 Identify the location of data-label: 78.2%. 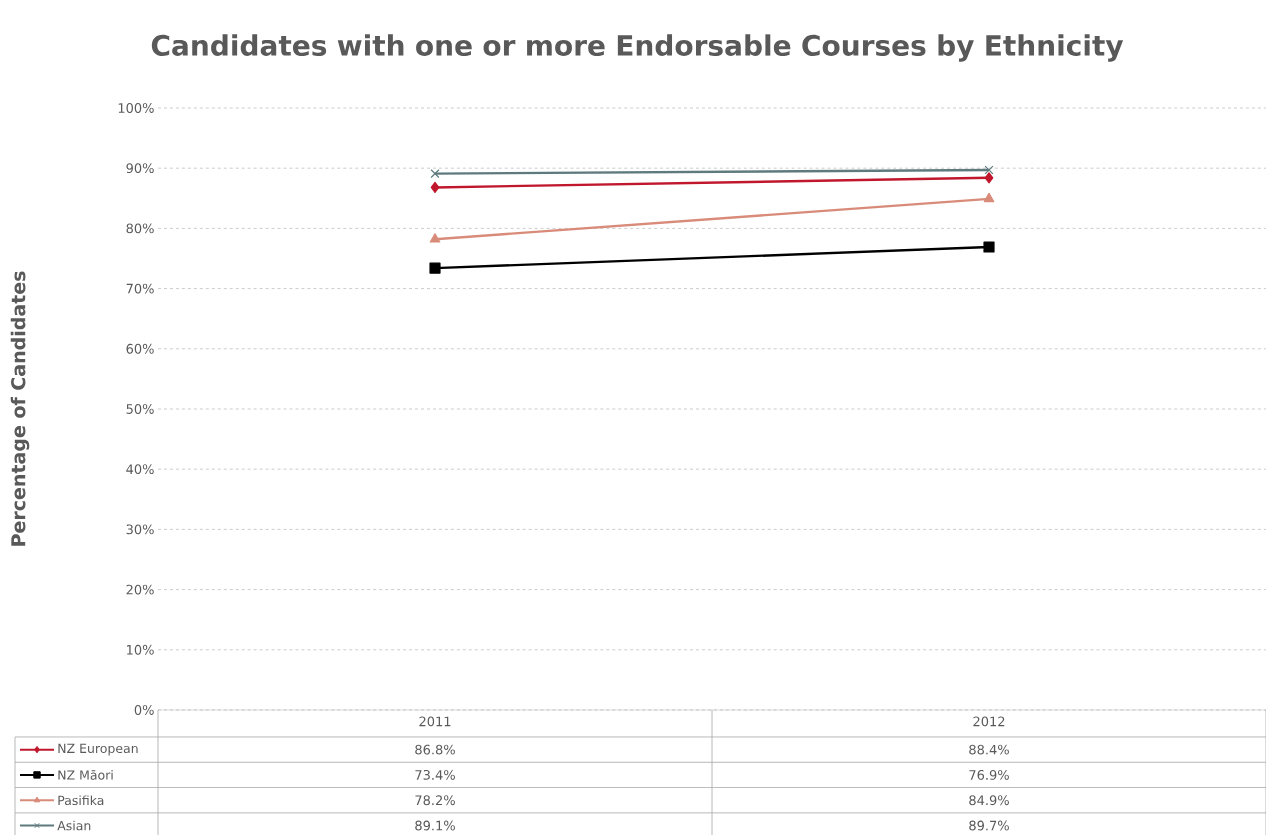
(435, 800).